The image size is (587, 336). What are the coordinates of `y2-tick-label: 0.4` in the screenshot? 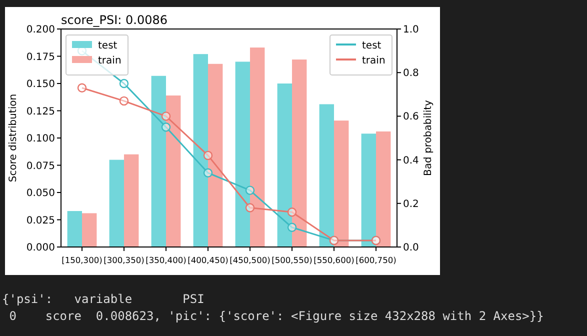 It's located at (411, 160).